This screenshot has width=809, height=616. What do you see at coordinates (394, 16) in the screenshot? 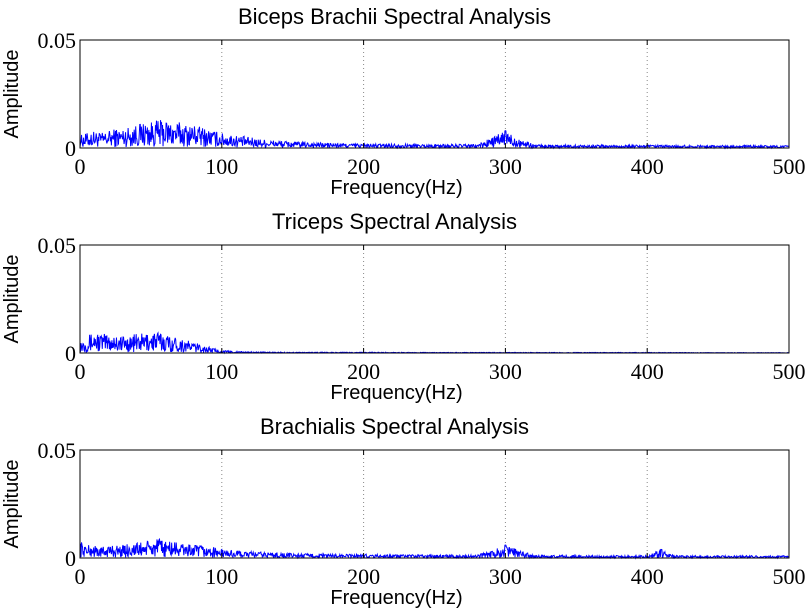
I see `chart-title: Biceps Brachii Spectral Analysis` at bounding box center [394, 16].